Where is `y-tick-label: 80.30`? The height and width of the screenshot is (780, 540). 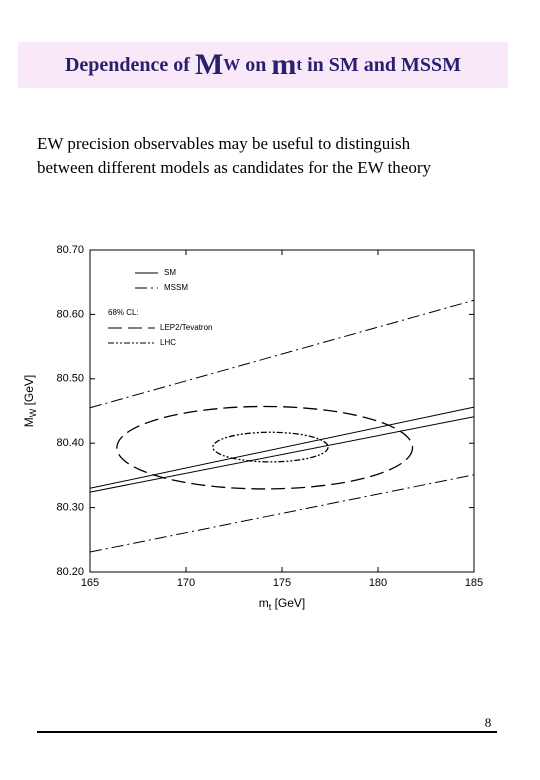
y-tick-label: 80.30 is located at coordinates (70, 508).